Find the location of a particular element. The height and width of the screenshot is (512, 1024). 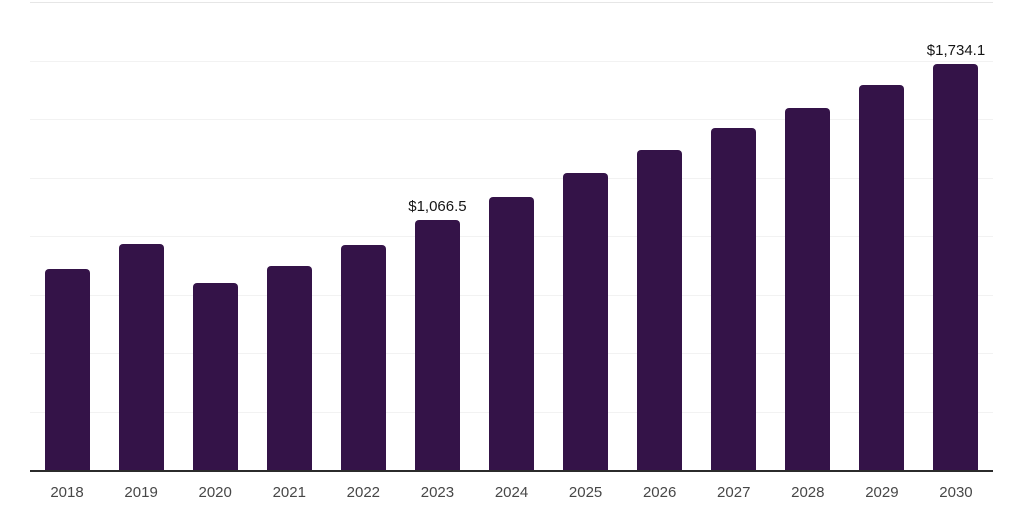

bar-2019 is located at coordinates (141, 356).